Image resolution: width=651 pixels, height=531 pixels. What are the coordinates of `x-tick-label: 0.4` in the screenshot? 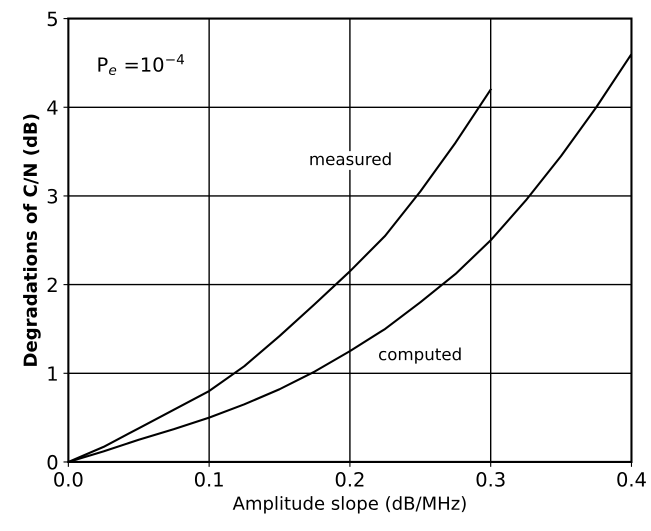 It's located at (631, 479).